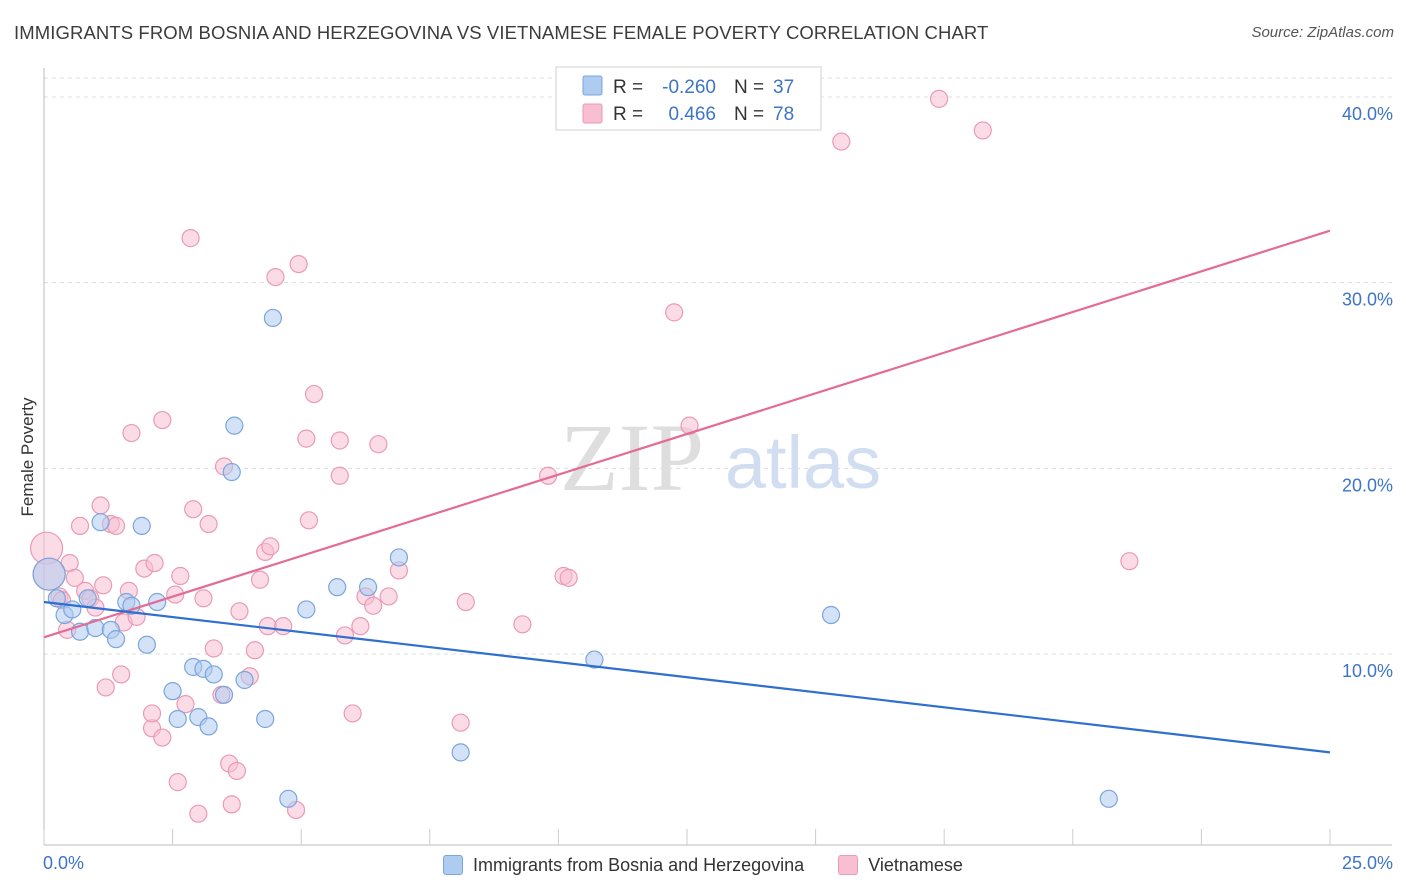 The width and height of the screenshot is (1406, 892). I want to click on legend-bosnia-label: Immigrants from Bosnia and Herzegovina, so click(639, 864).